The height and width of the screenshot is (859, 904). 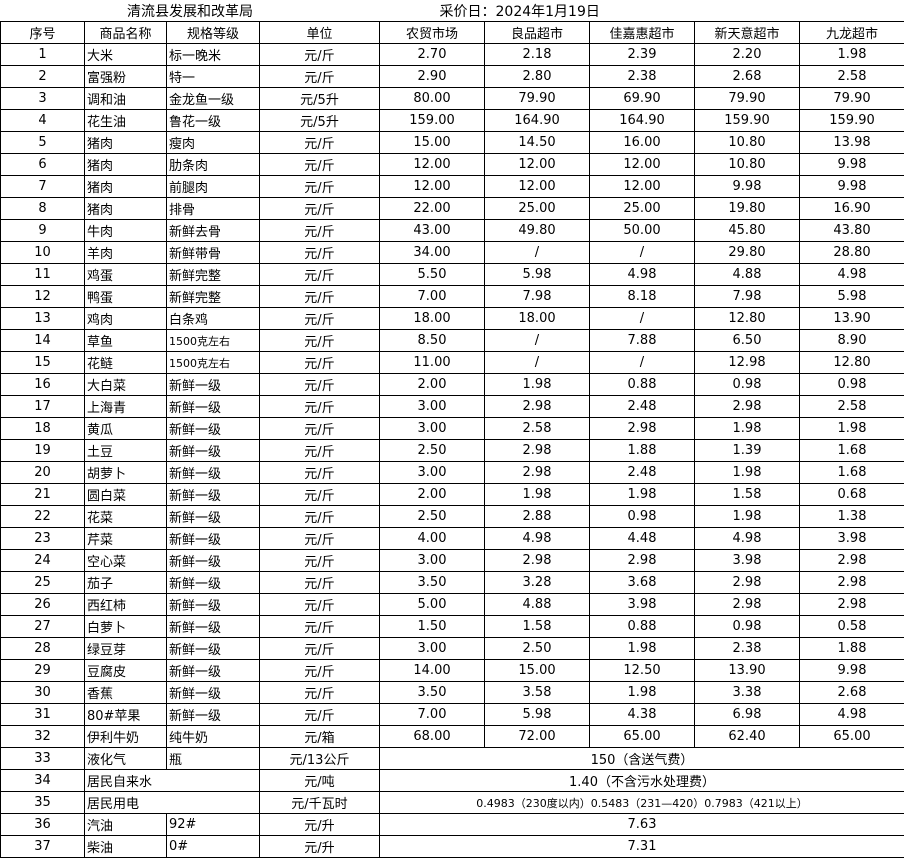 I want to click on table-cell: 6.98, so click(x=747, y=714).